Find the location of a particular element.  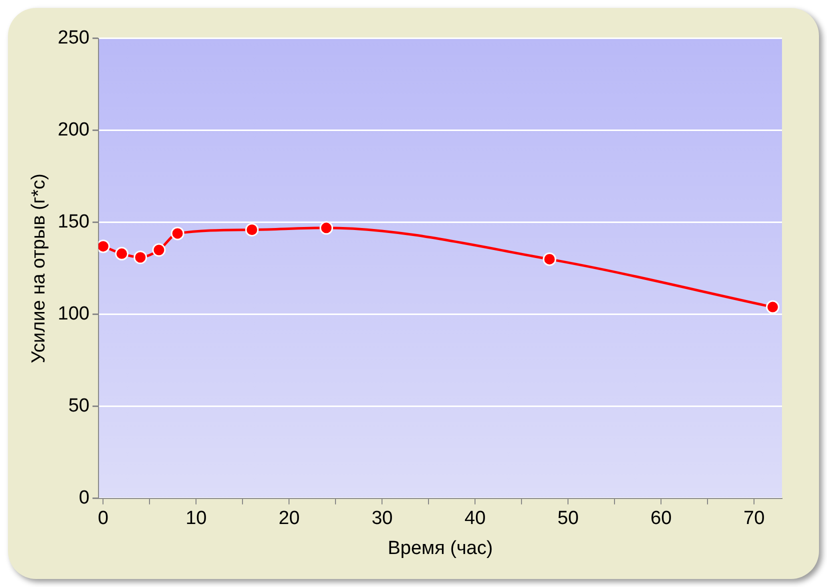

x-tick-label: 20 is located at coordinates (289, 518).